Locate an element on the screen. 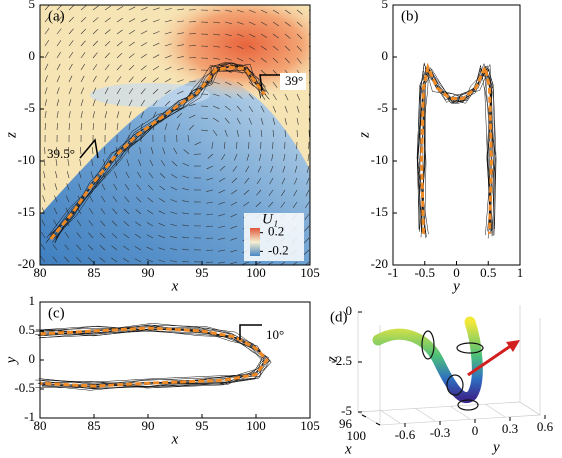  y-axis-label: z is located at coordinates (364, 135).